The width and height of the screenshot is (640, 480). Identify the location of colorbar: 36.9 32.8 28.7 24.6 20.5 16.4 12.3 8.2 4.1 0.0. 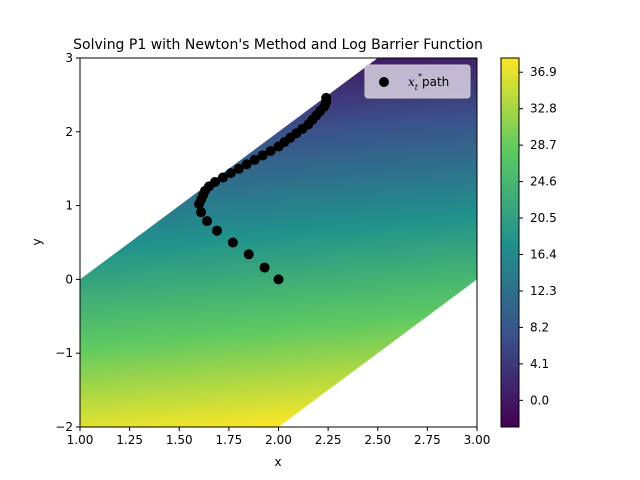
(528, 242).